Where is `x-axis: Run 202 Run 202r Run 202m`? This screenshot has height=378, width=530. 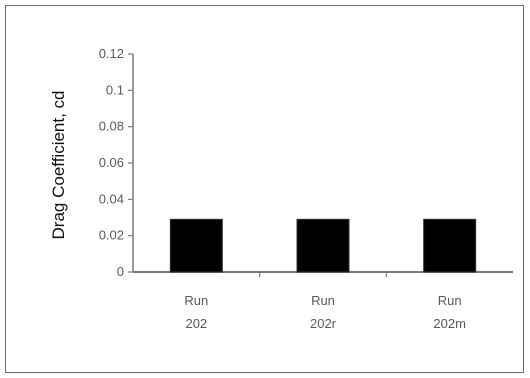 x-axis: Run 202 Run 202r Run 202m is located at coordinates (323, 301).